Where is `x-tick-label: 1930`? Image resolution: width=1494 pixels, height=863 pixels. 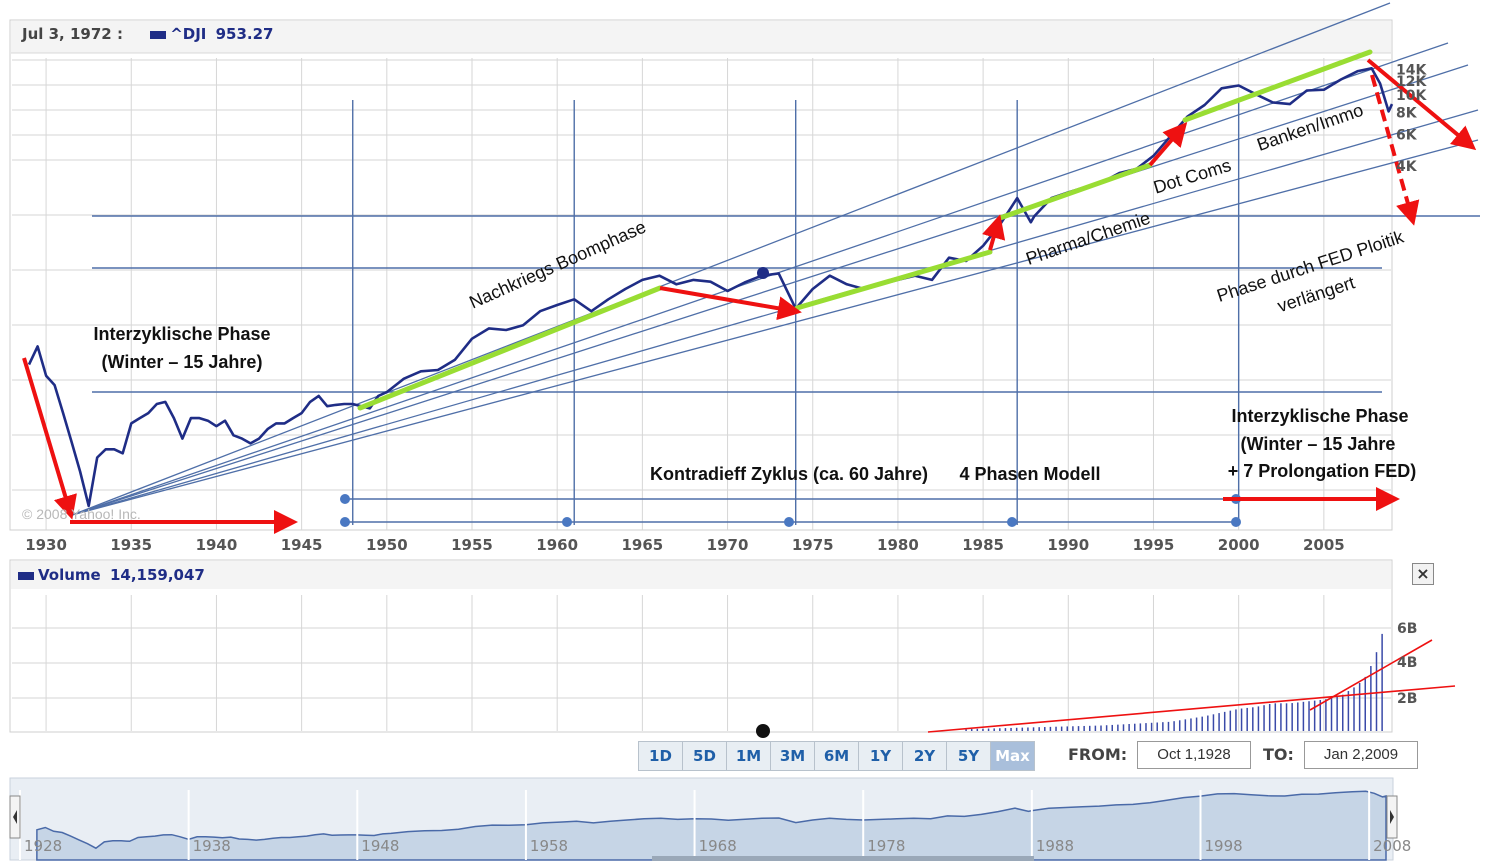
x-tick-label: 1930 is located at coordinates (46, 545).